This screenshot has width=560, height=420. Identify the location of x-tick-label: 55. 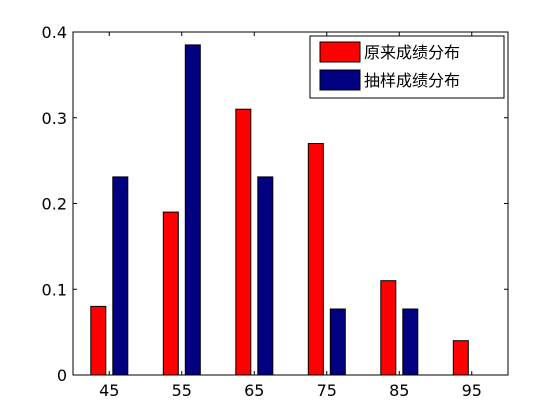
(182, 390).